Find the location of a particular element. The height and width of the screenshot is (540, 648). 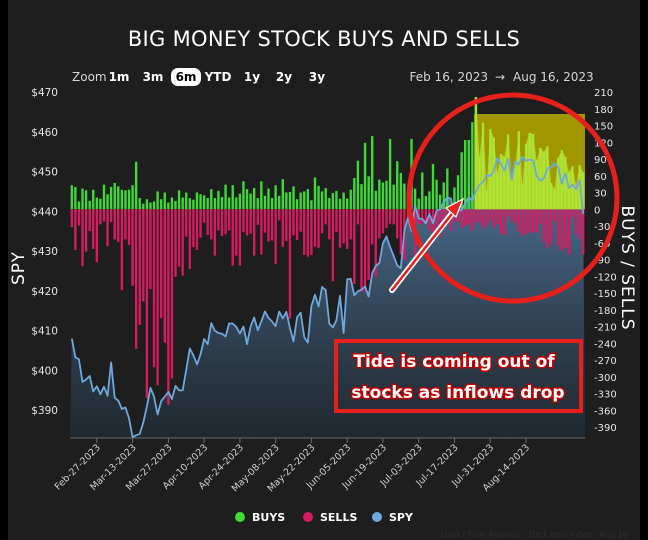

right-tick-label: -210 is located at coordinates (605, 328).